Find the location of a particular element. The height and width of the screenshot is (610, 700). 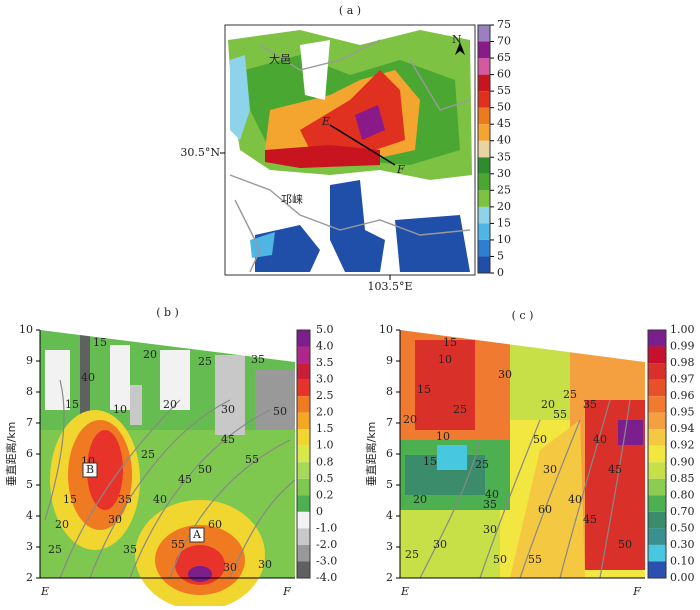

colorbar-label: 5 is located at coordinates (500, 255).